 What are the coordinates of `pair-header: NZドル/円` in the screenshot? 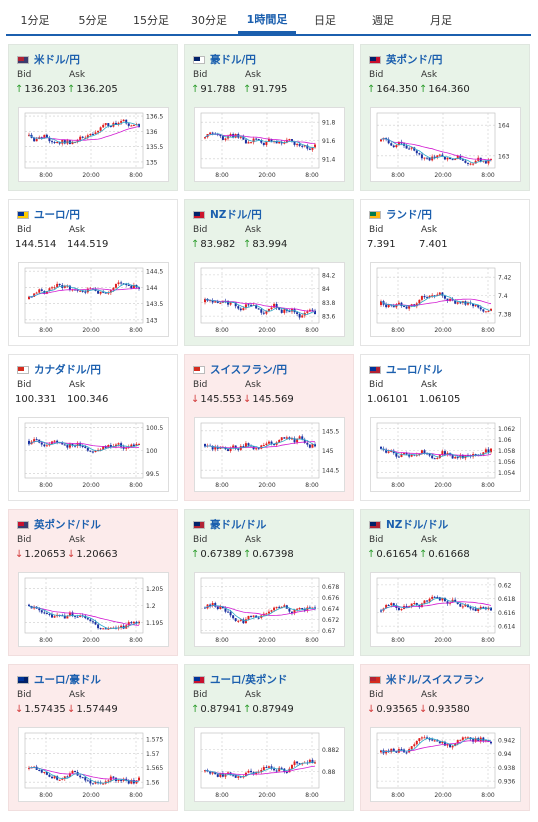 It's located at (227, 214).